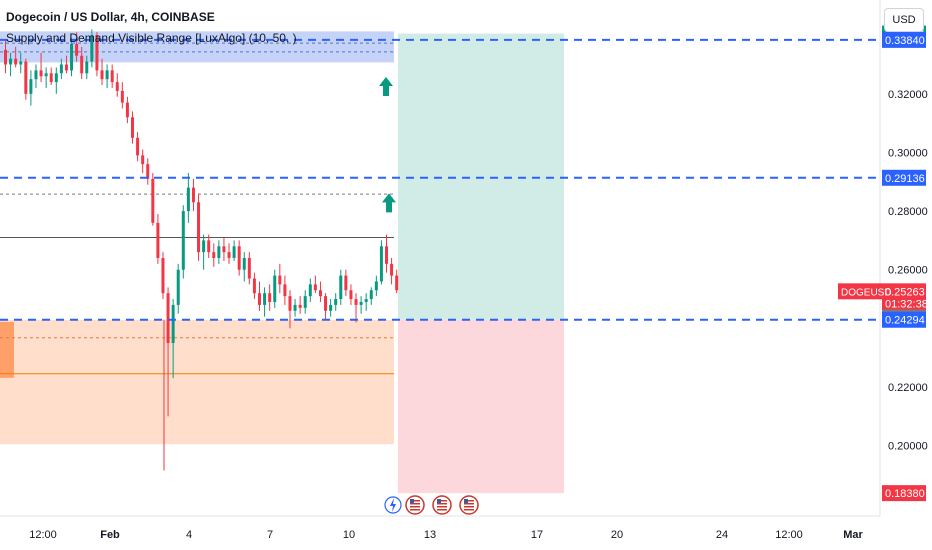 Image resolution: width=932 pixels, height=550 pixels. What do you see at coordinates (197, 382) in the screenshot?
I see `demand-zone` at bounding box center [197, 382].